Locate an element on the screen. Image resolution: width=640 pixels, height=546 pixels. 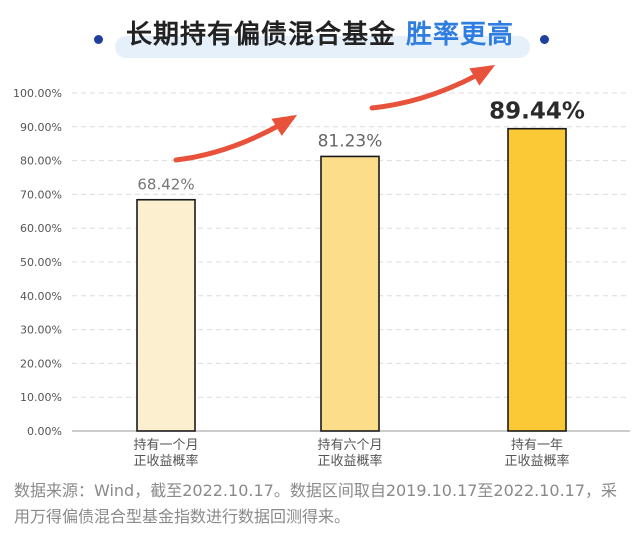
y-tick-label: 100.00% is located at coordinates (37, 93).